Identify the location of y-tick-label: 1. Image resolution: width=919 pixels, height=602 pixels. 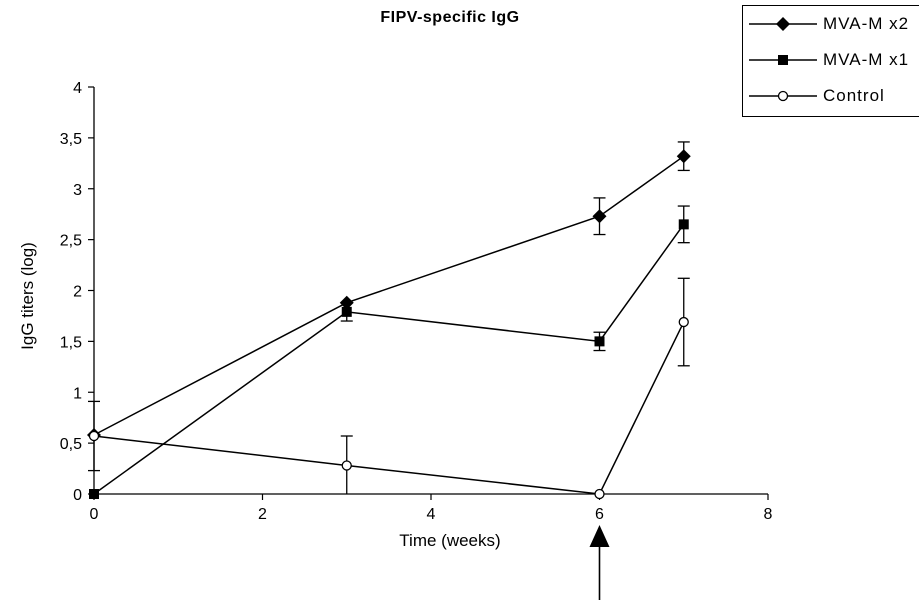
(77, 393).